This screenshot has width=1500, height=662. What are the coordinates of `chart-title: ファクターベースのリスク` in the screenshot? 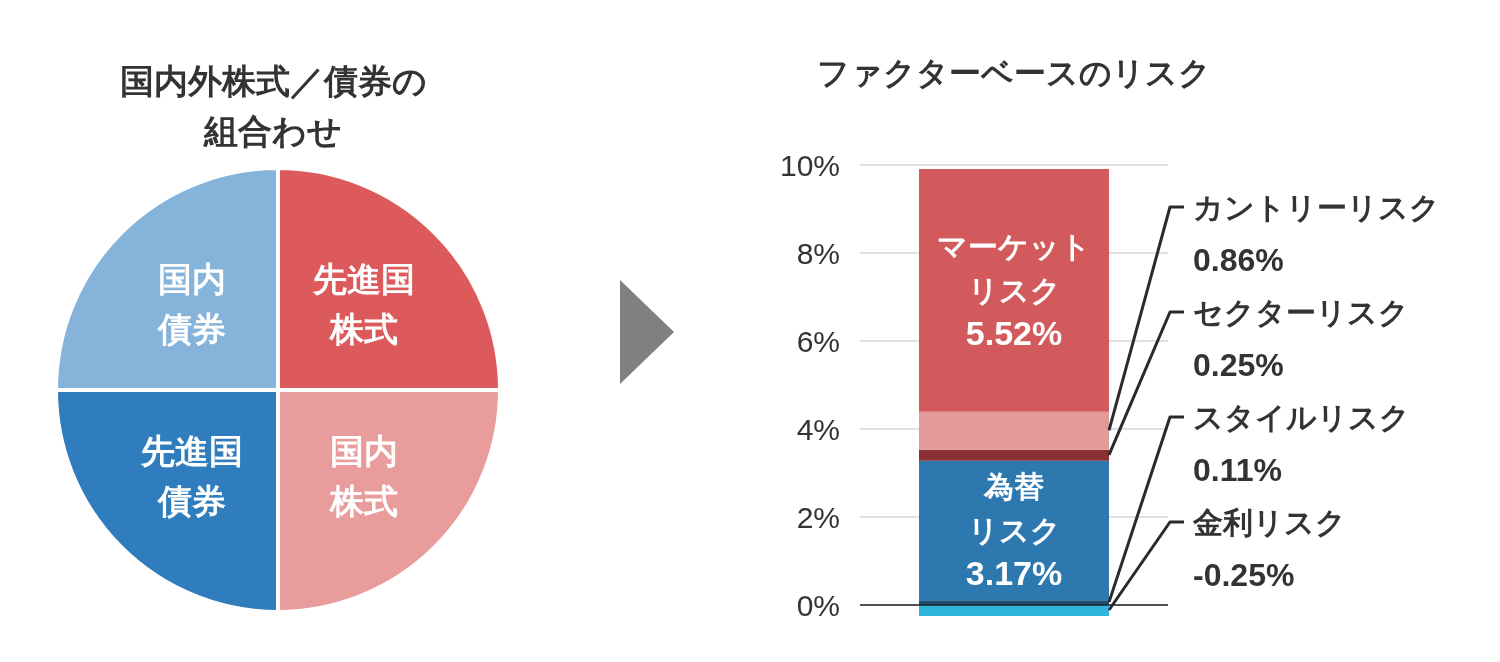 It's located at (1014, 73).